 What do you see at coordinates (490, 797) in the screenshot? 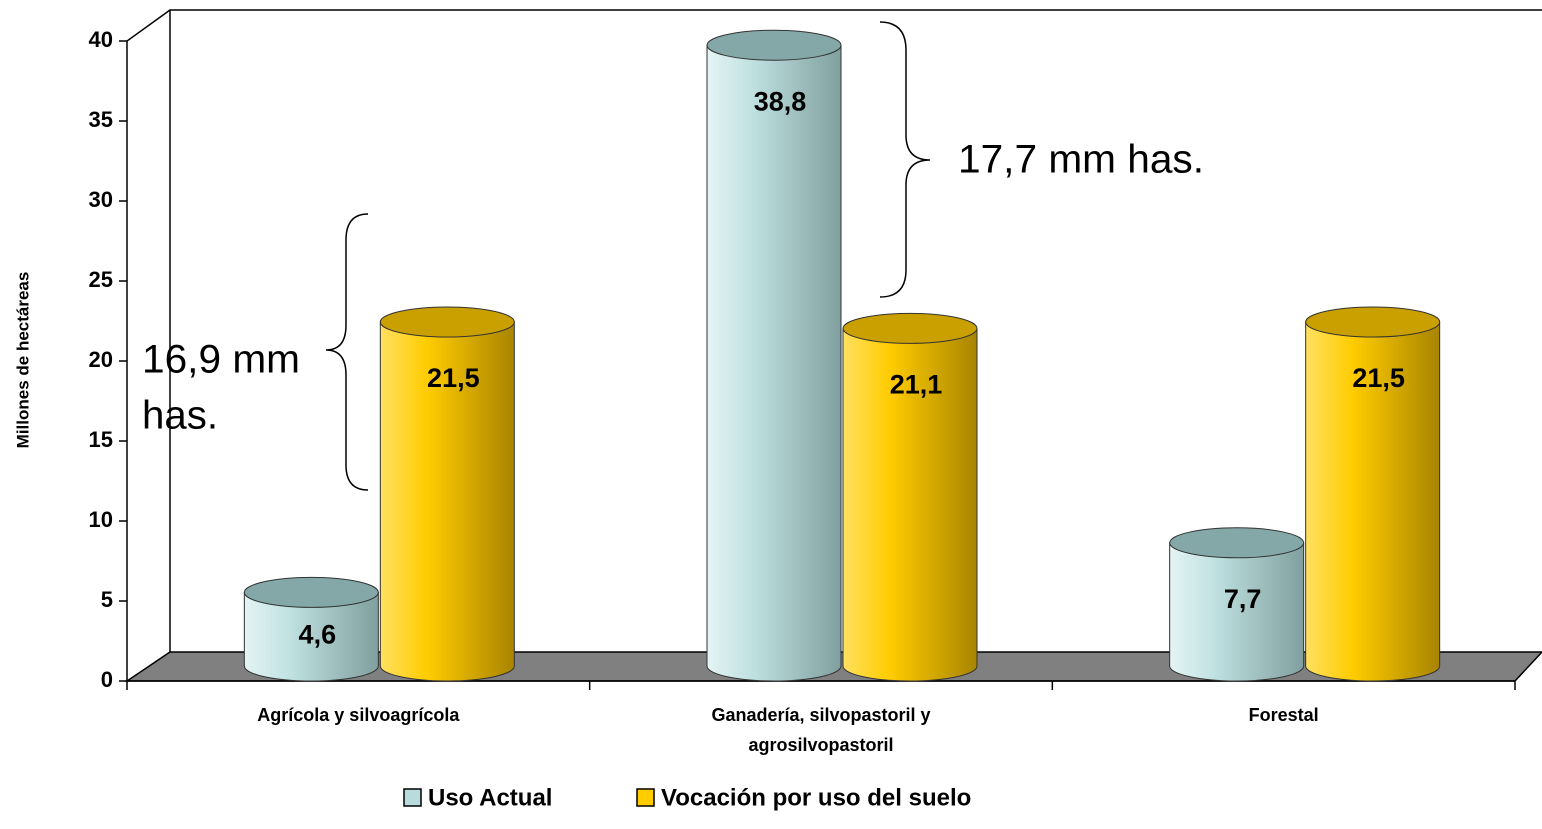
I see `legend-label: Uso Actual` at bounding box center [490, 797].